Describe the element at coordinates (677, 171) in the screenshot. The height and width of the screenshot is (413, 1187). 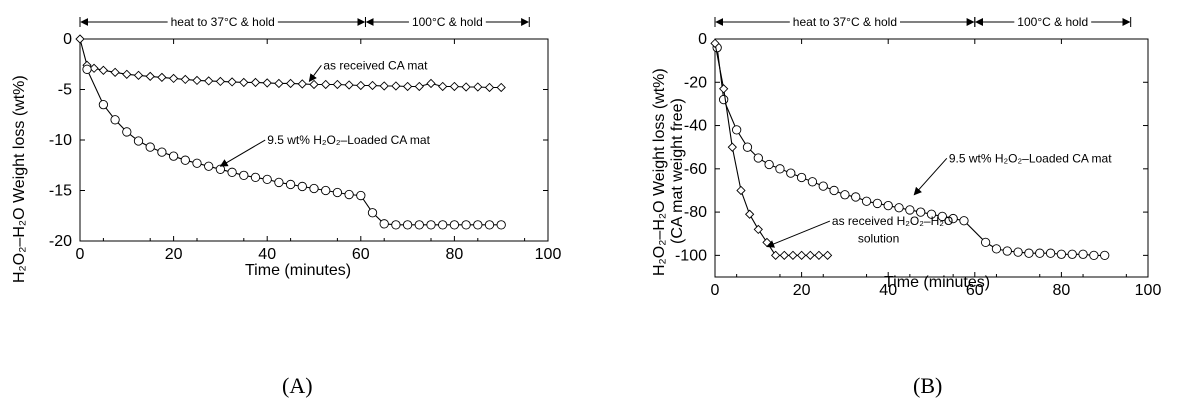
I see `y-axis-subtitle-b: (CA mat weight free)` at that location.